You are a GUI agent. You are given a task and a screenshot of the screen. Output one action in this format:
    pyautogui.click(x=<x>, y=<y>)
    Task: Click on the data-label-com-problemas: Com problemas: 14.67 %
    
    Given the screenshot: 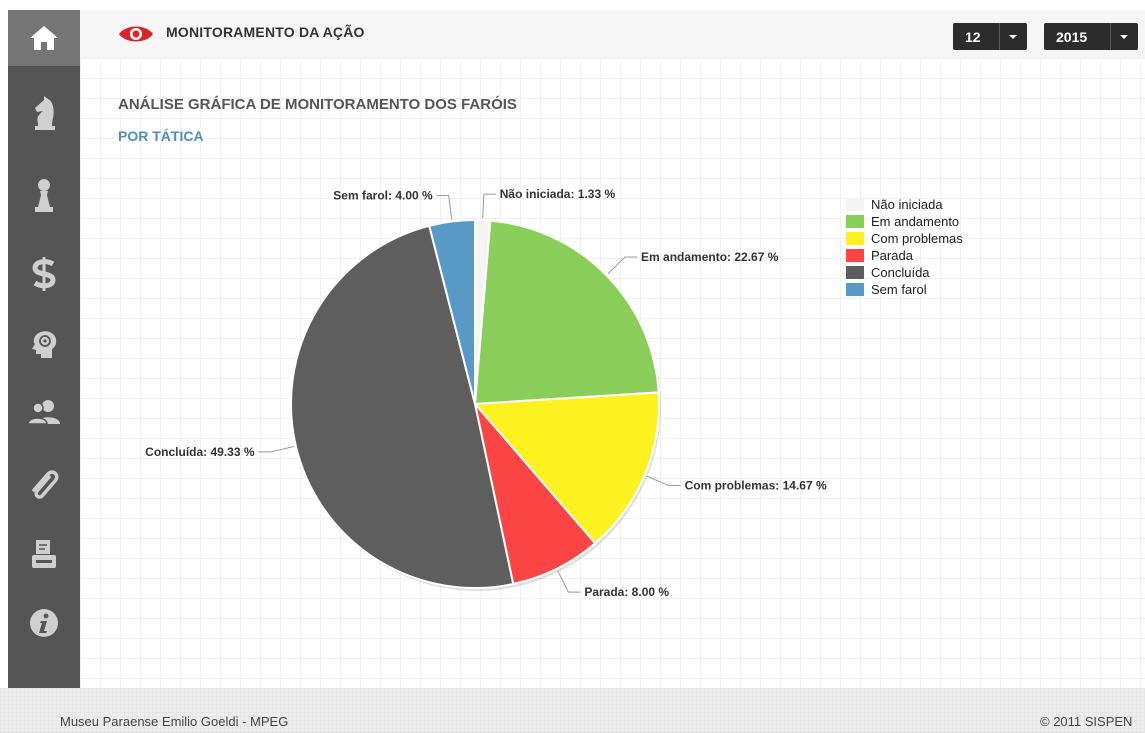 What is the action you would take?
    pyautogui.click(x=756, y=485)
    